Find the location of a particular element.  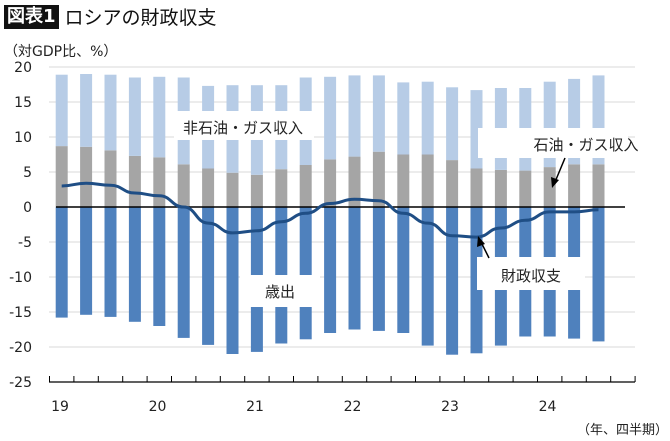

annotation-non-oil-revenue: 非石油・ガス収入 is located at coordinates (243, 128).